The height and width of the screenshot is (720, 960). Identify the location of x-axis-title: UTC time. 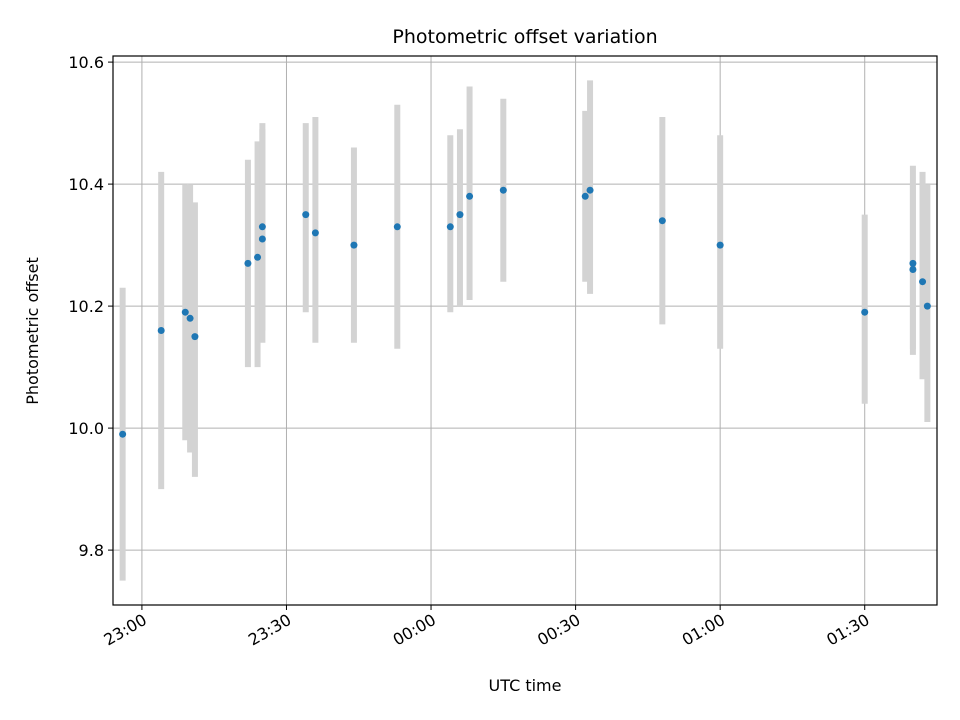
(525, 685).